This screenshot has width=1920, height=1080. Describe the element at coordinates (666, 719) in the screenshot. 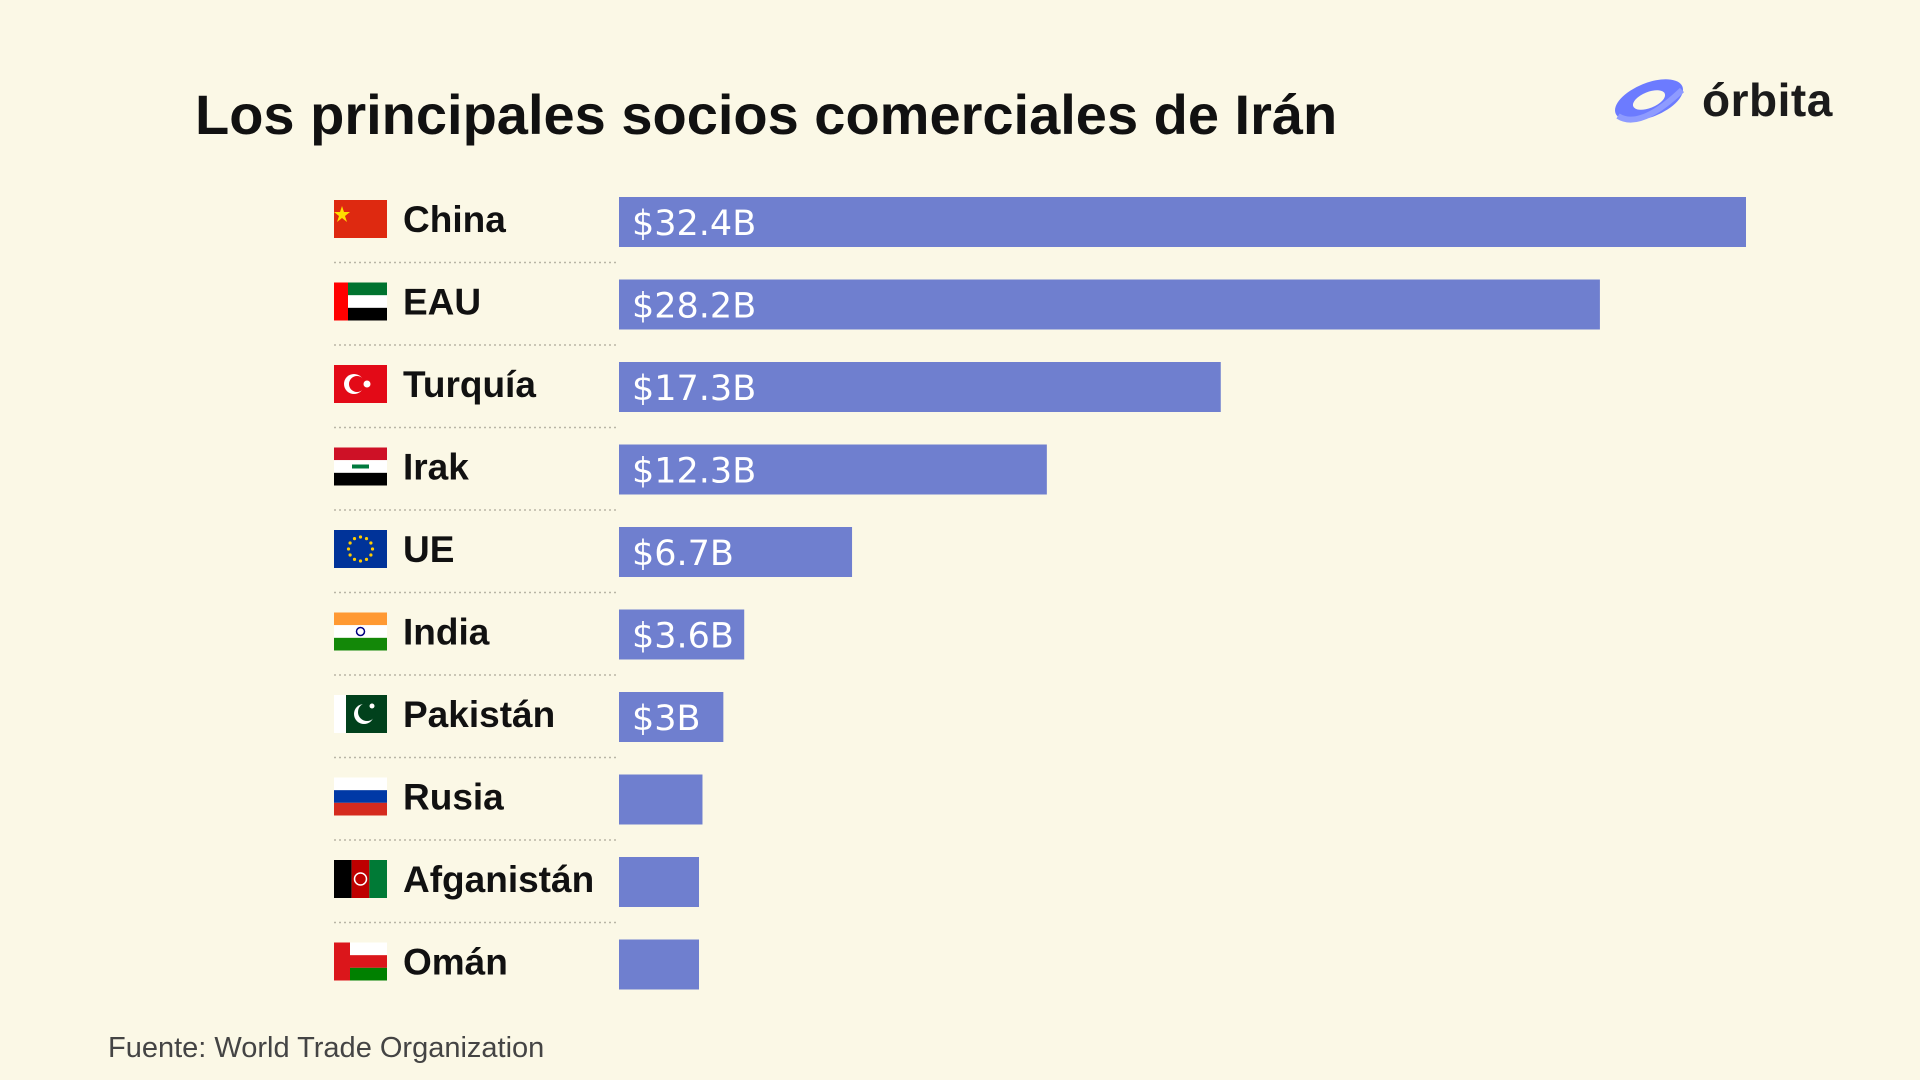

I see `value-label: $3B` at that location.